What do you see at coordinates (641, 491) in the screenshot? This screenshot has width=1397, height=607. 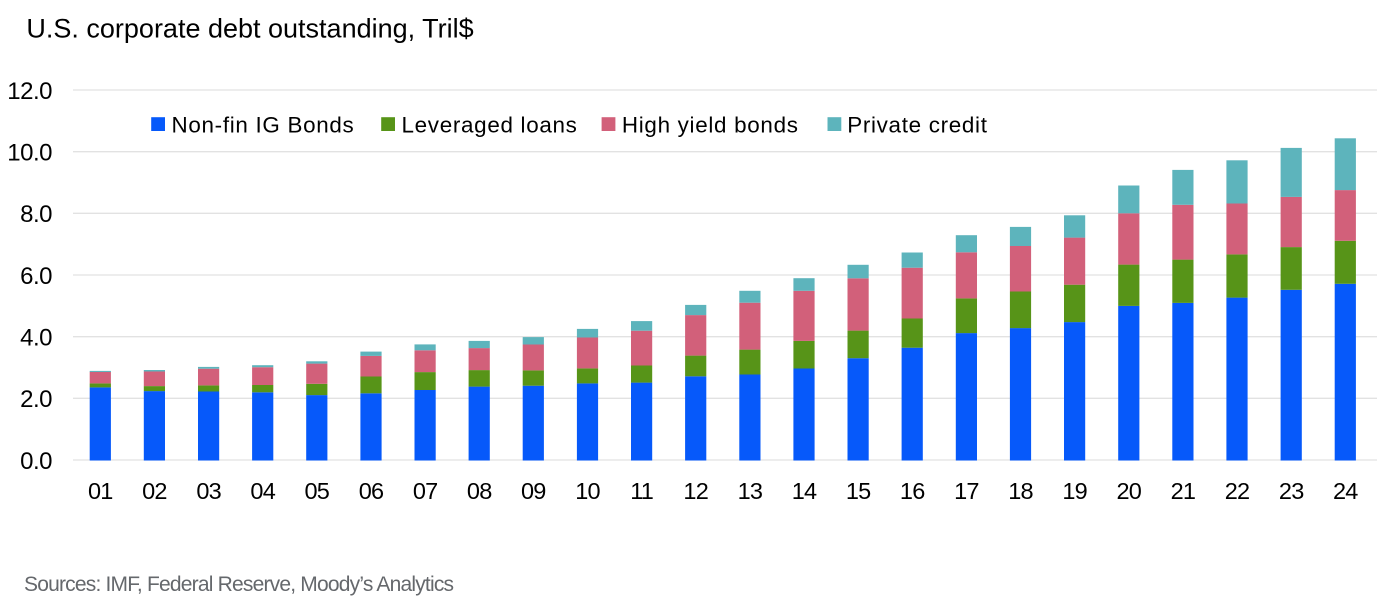 I see `svg-text: 11` at bounding box center [641, 491].